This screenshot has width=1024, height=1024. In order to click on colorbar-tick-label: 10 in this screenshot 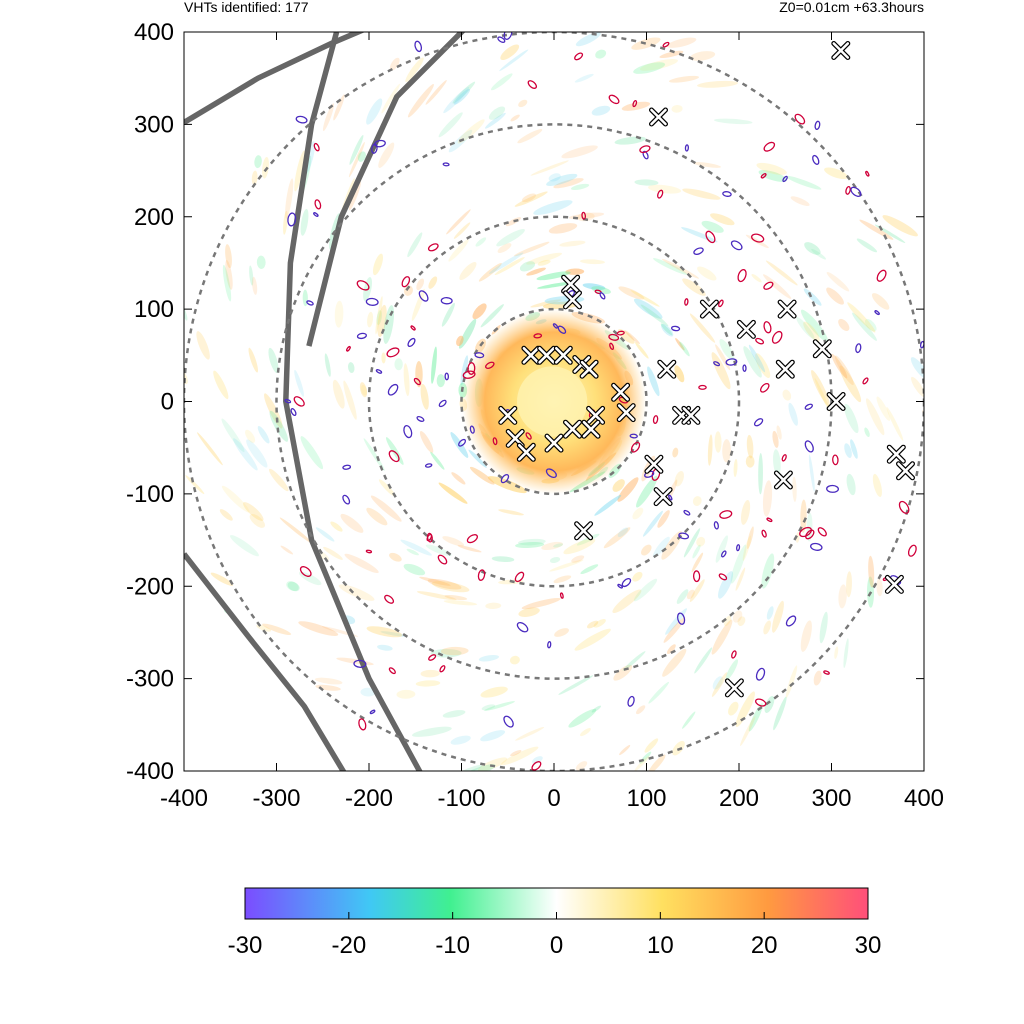, I will do `click(660, 945)`.